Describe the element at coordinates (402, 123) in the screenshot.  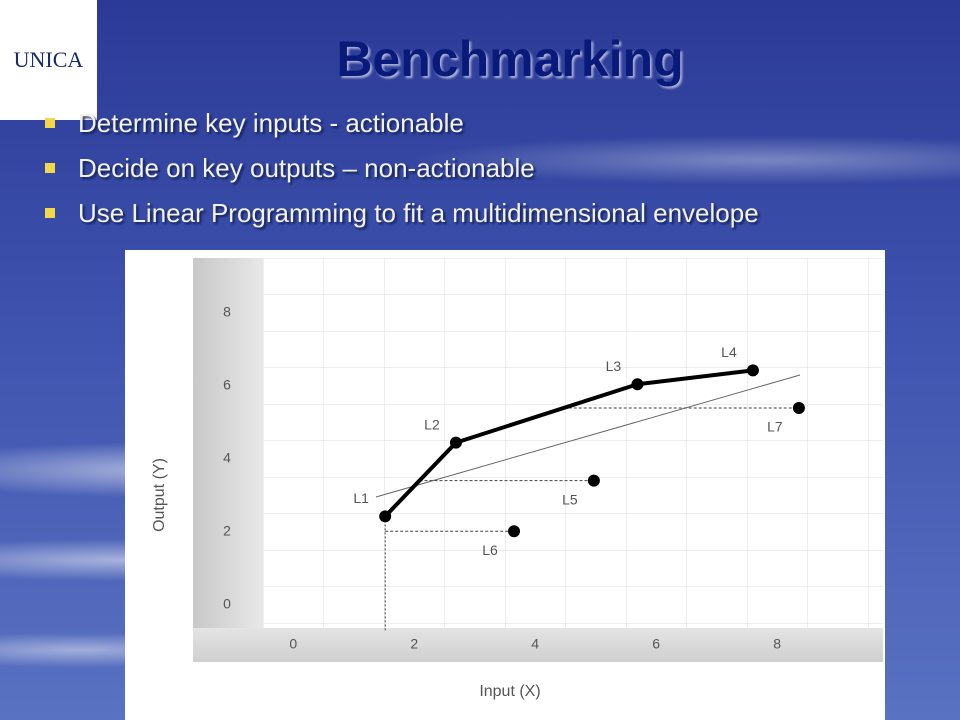
I see `bullet: Determine key inputs - actionable` at that location.